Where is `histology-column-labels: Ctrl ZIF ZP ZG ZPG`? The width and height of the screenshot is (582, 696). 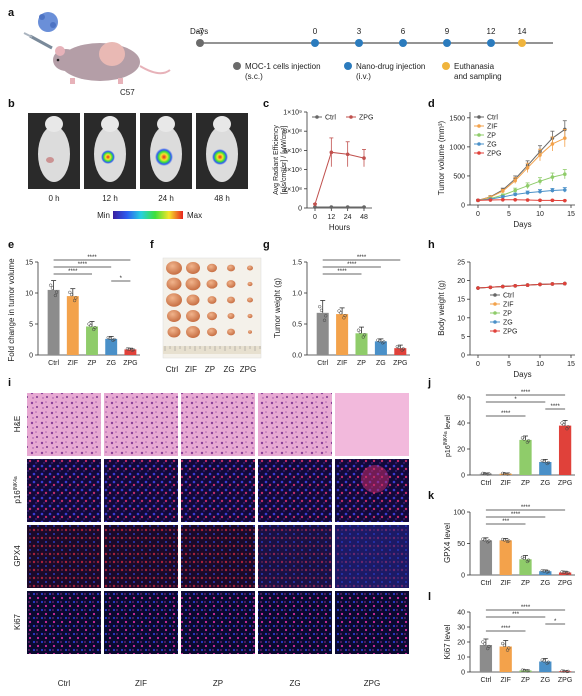
histology-column-labels: Ctrl ZIF ZP ZG ZPG is located at coordinates (219, 683).